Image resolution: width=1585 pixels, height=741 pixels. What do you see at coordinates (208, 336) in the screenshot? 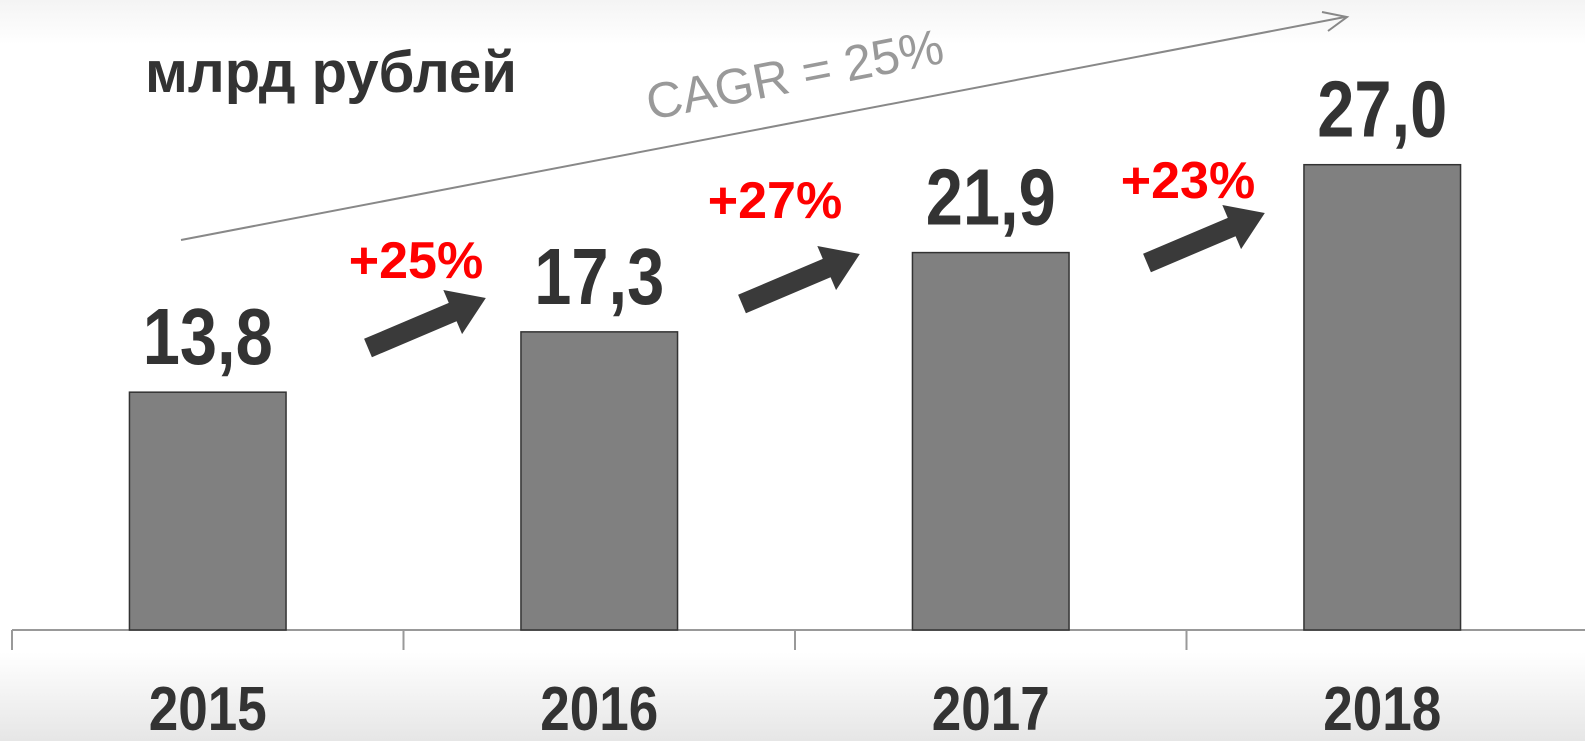
I see `value-label: 13,8` at bounding box center [208, 336].